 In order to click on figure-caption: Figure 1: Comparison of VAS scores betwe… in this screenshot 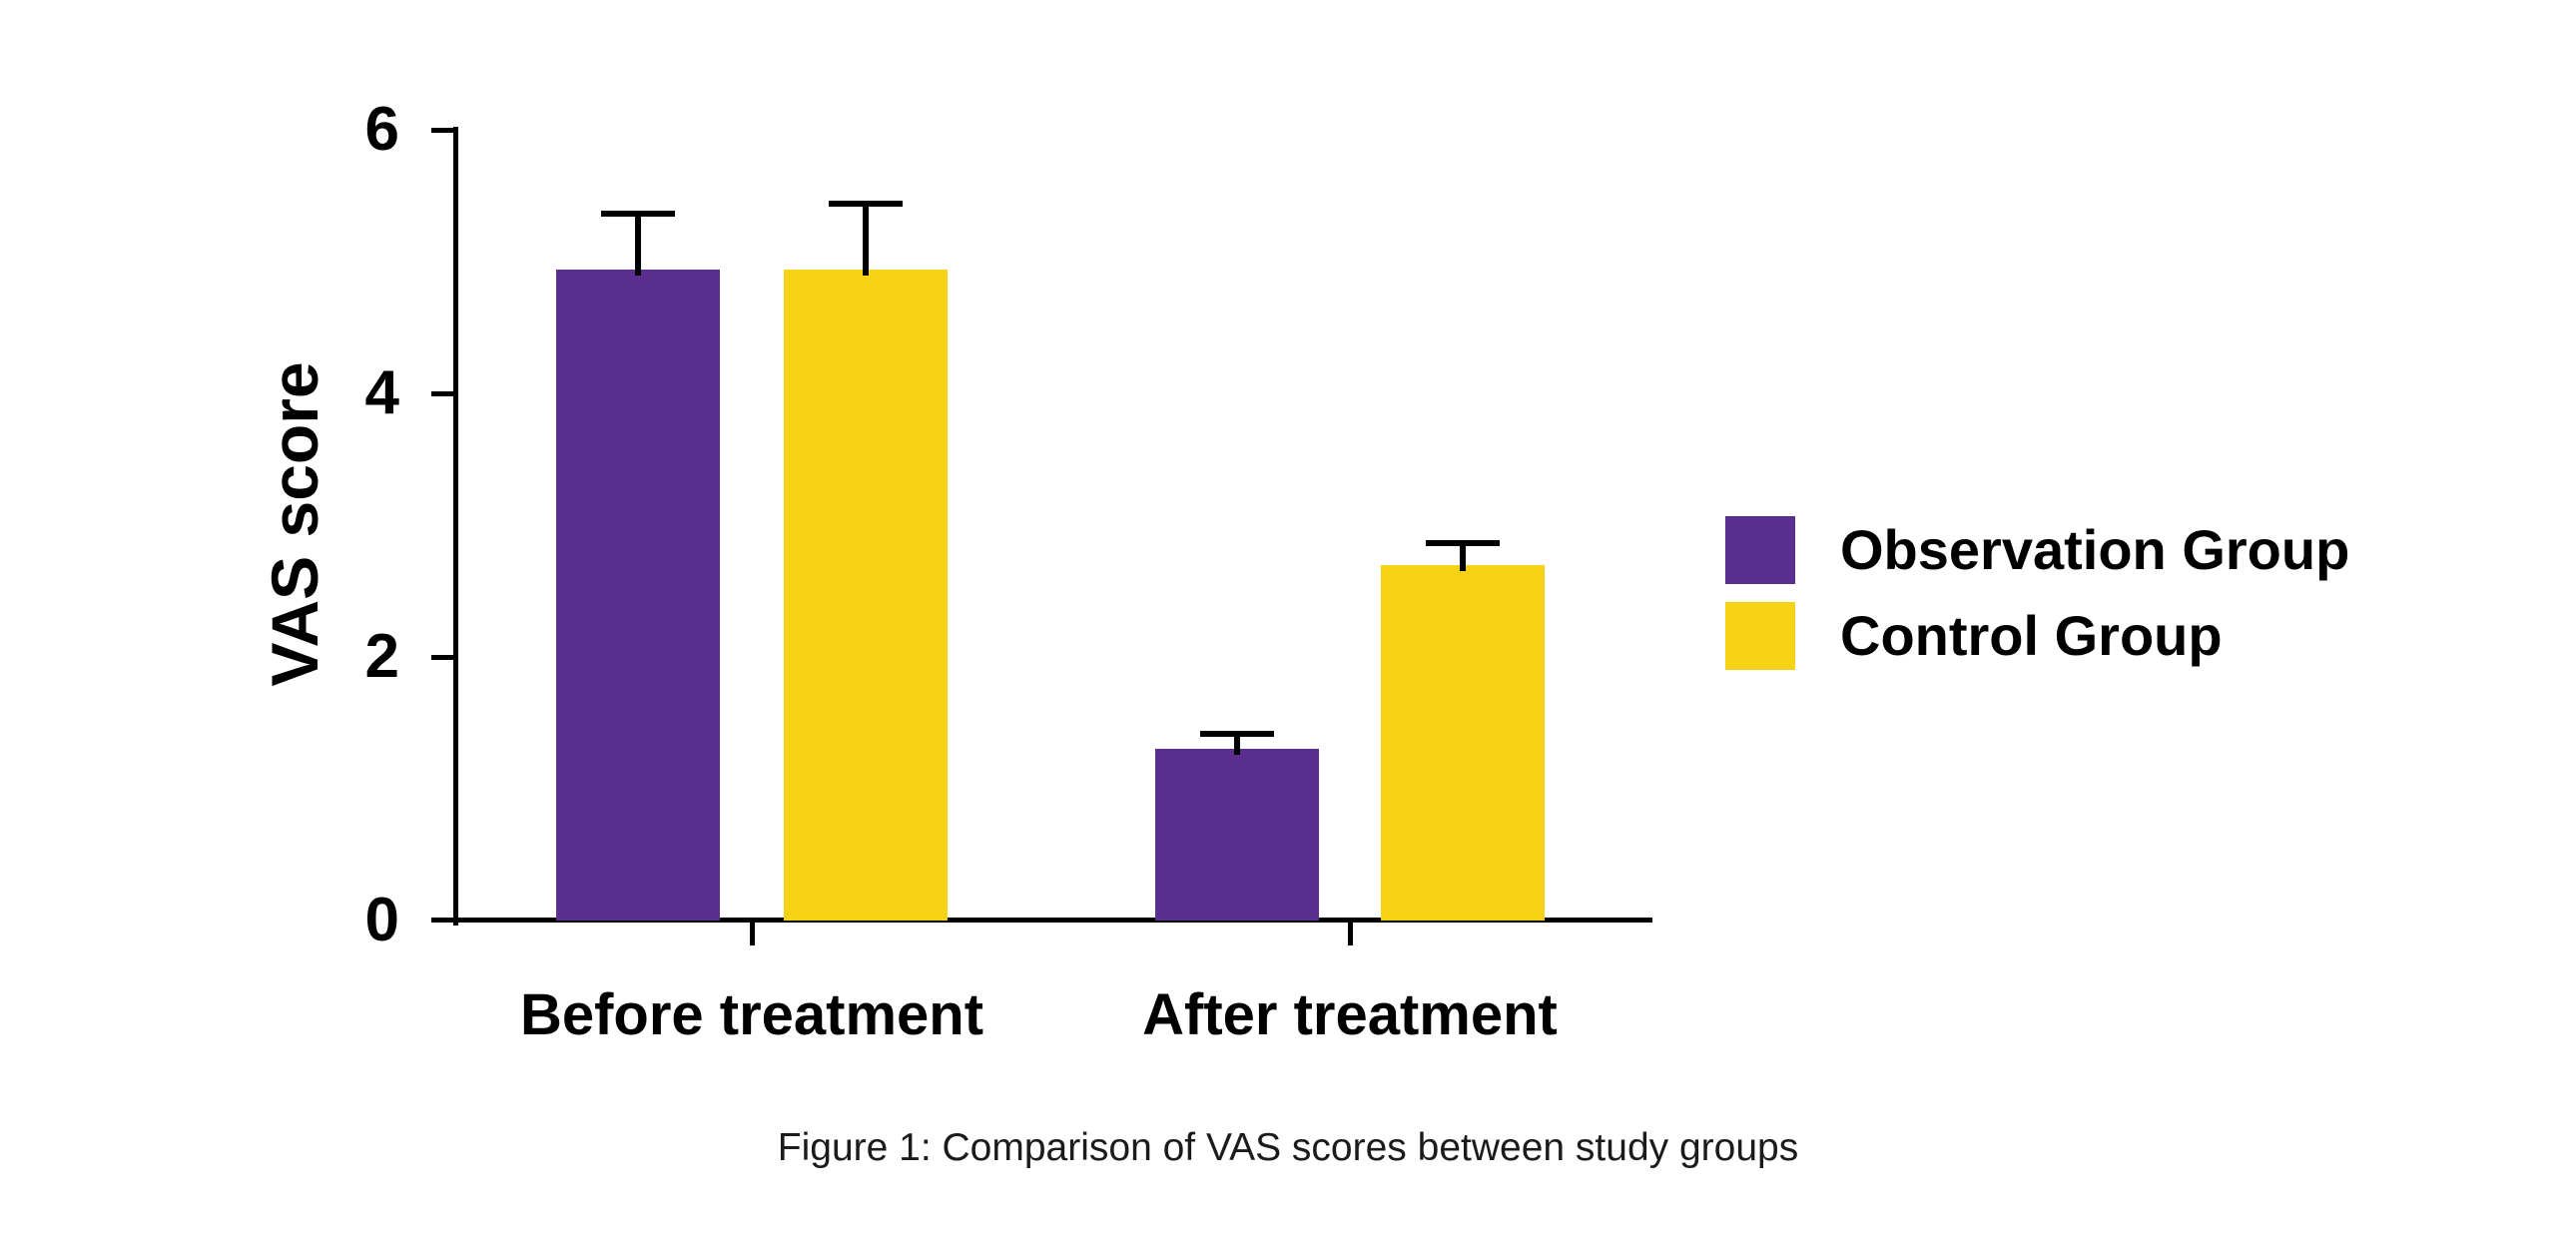, I will do `click(1288, 1147)`.